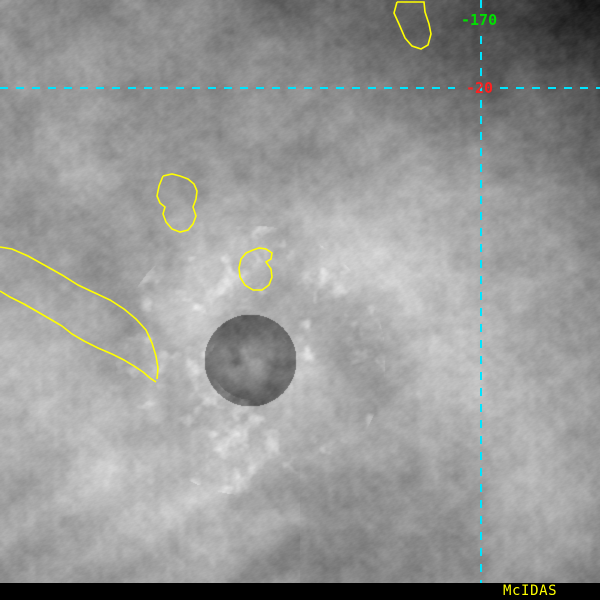  Describe the element at coordinates (480, 88) in the screenshot. I see `latitude-label: -20` at that location.